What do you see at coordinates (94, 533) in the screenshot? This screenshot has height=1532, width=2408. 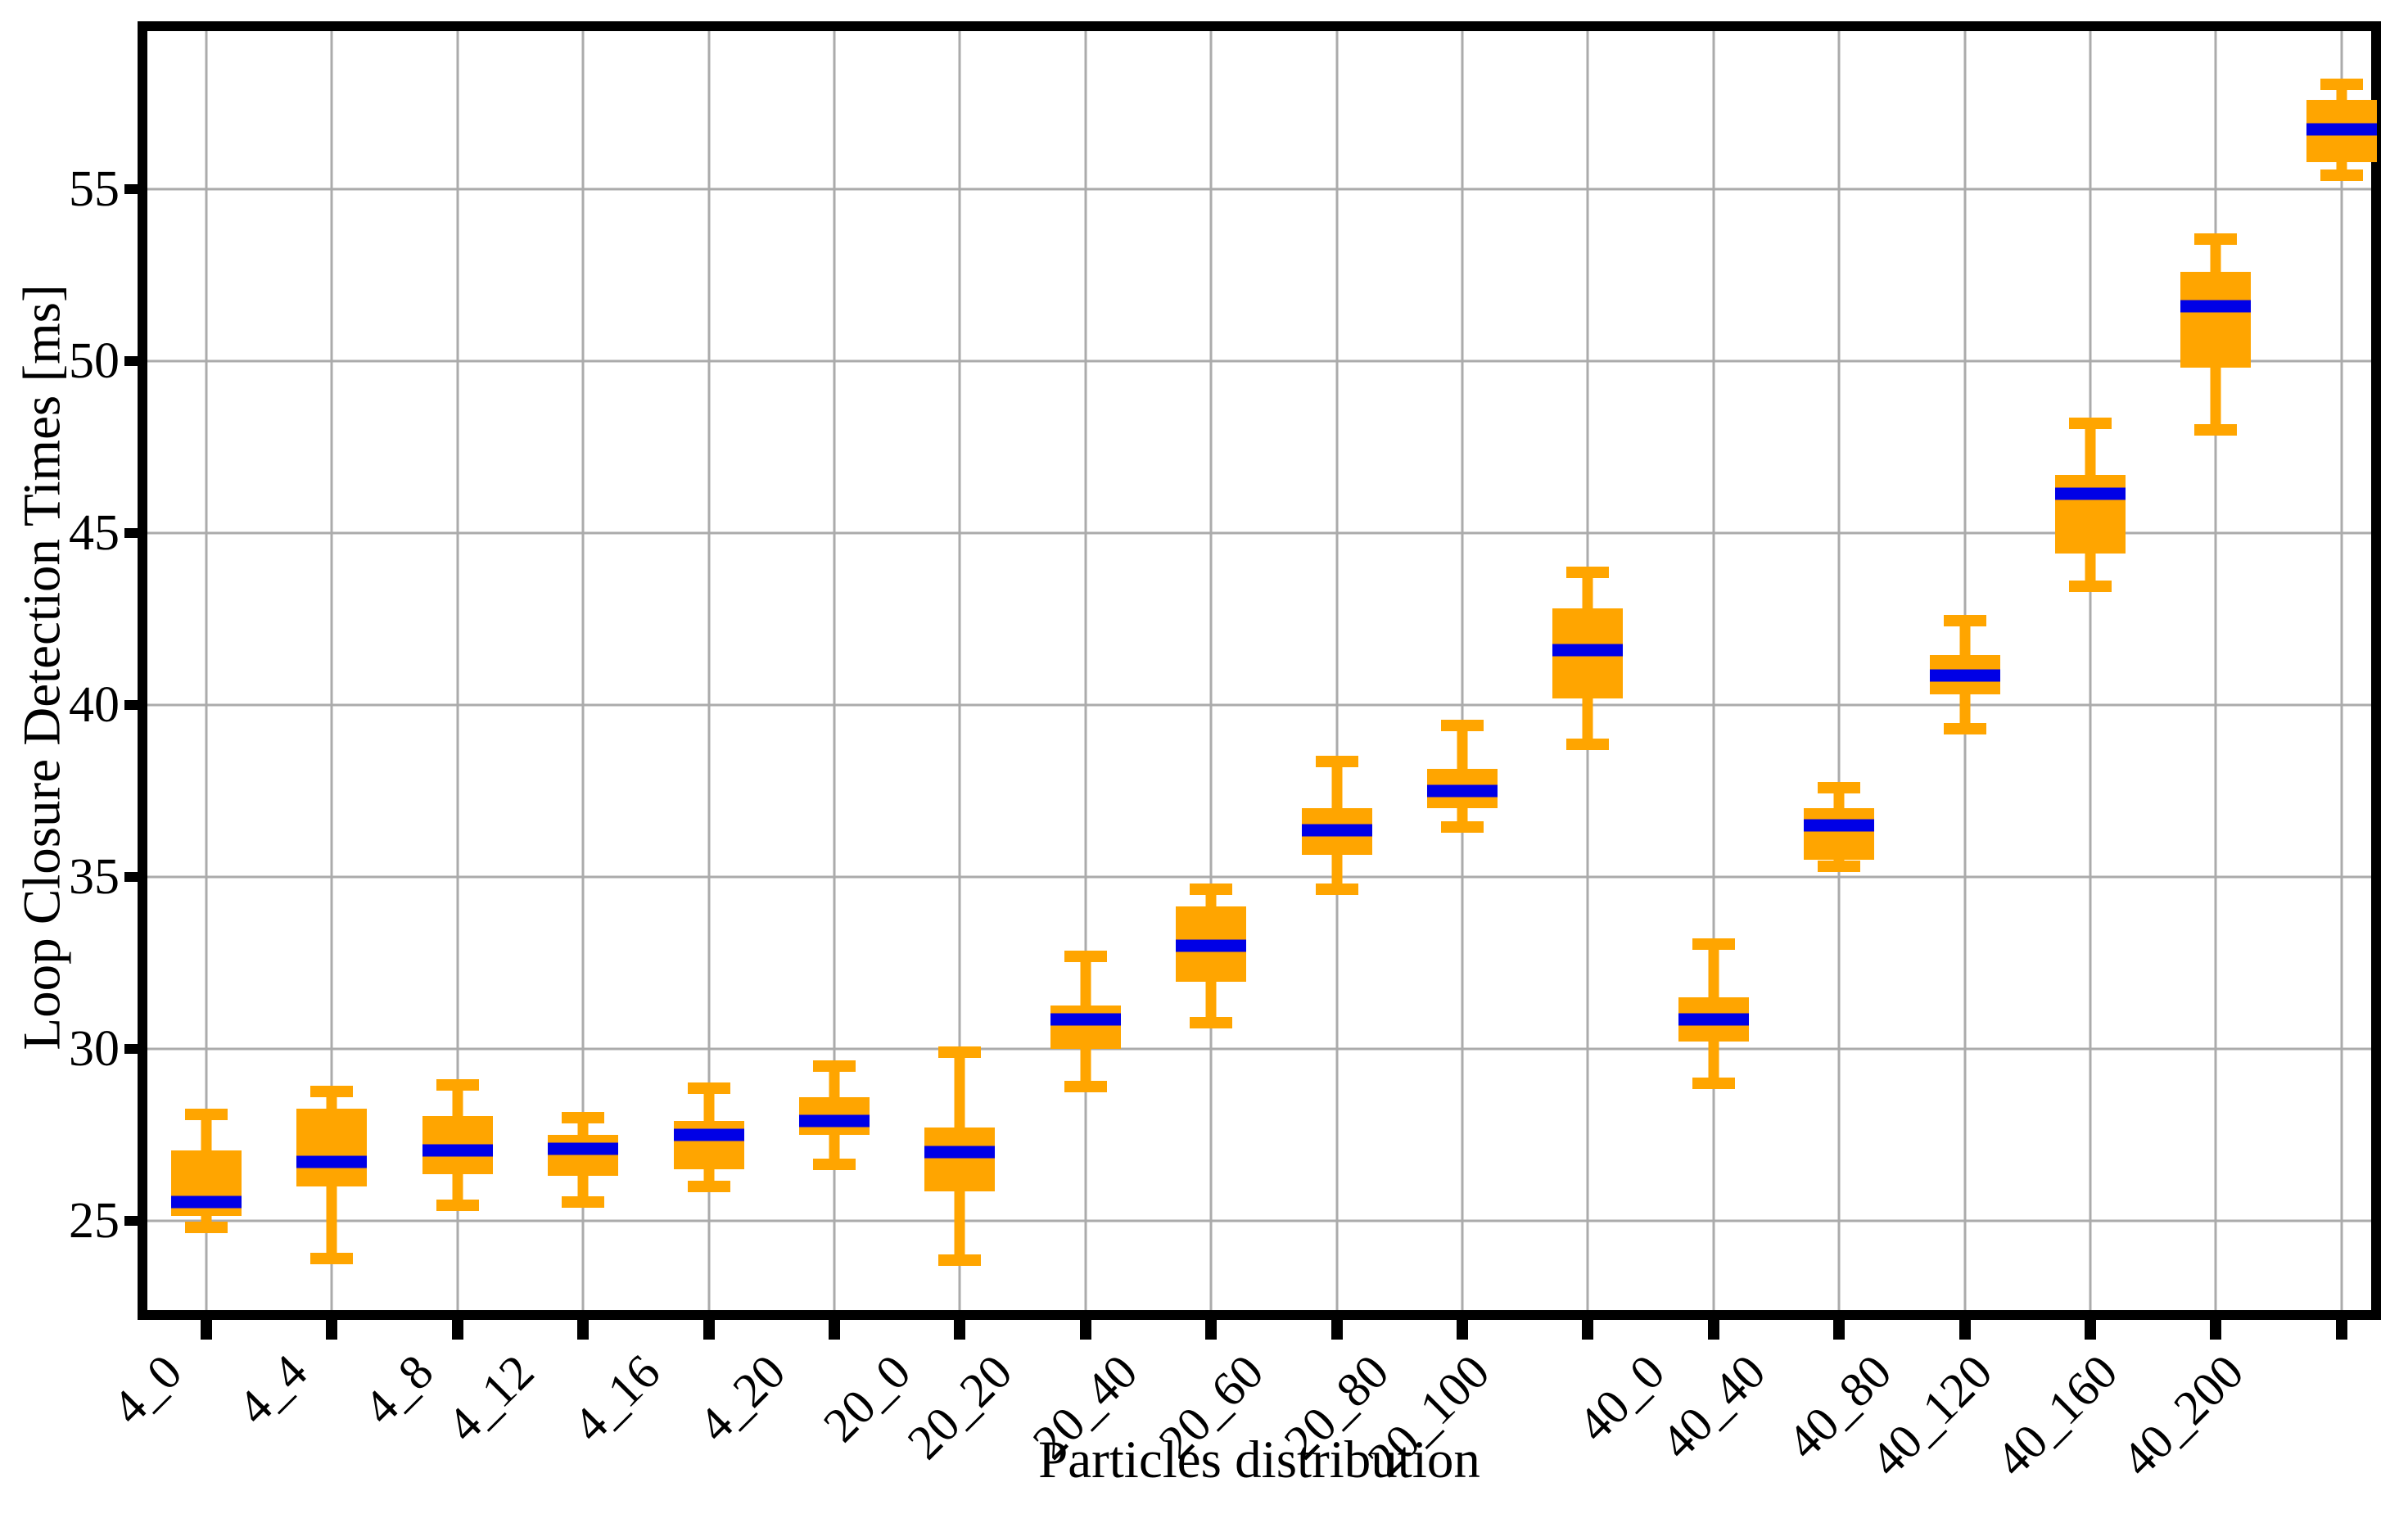 I see `y-tick-label: 45` at bounding box center [94, 533].